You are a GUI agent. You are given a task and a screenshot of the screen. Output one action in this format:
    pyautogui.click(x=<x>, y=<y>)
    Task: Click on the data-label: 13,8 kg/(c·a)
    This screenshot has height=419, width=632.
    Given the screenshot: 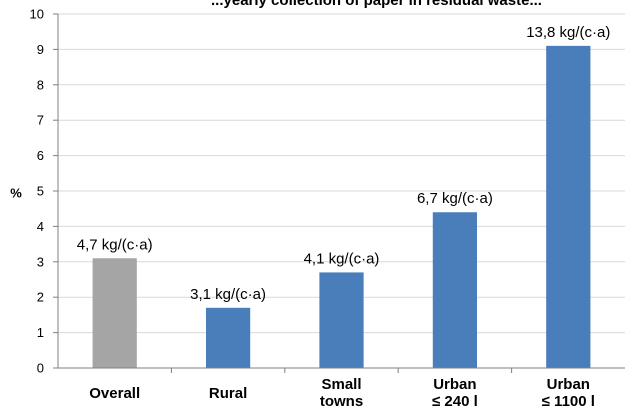 What is the action you would take?
    pyautogui.click(x=568, y=32)
    